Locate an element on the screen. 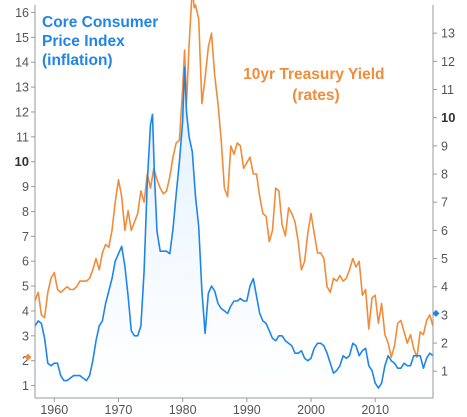  left-tick-label: 15 is located at coordinates (22, 38).